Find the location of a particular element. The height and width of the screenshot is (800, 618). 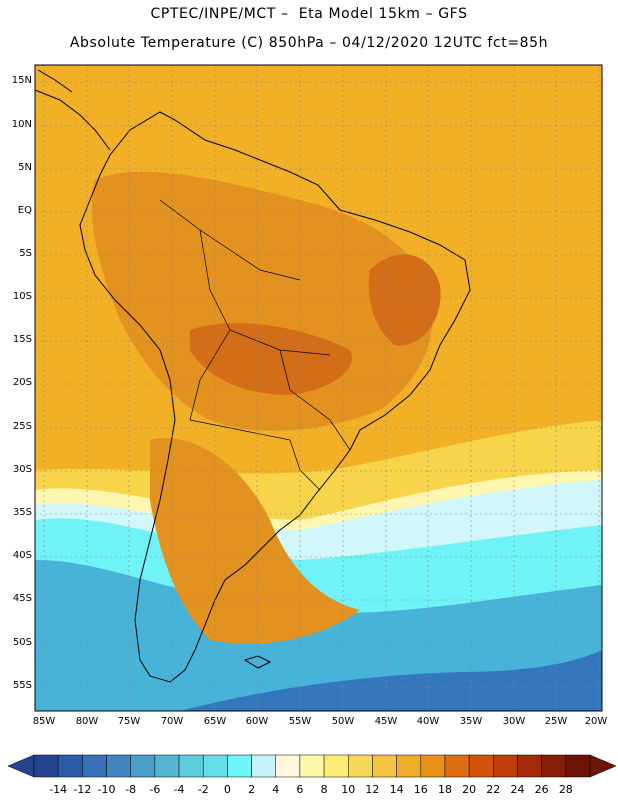

longitude-label: 25W is located at coordinates (556, 721).